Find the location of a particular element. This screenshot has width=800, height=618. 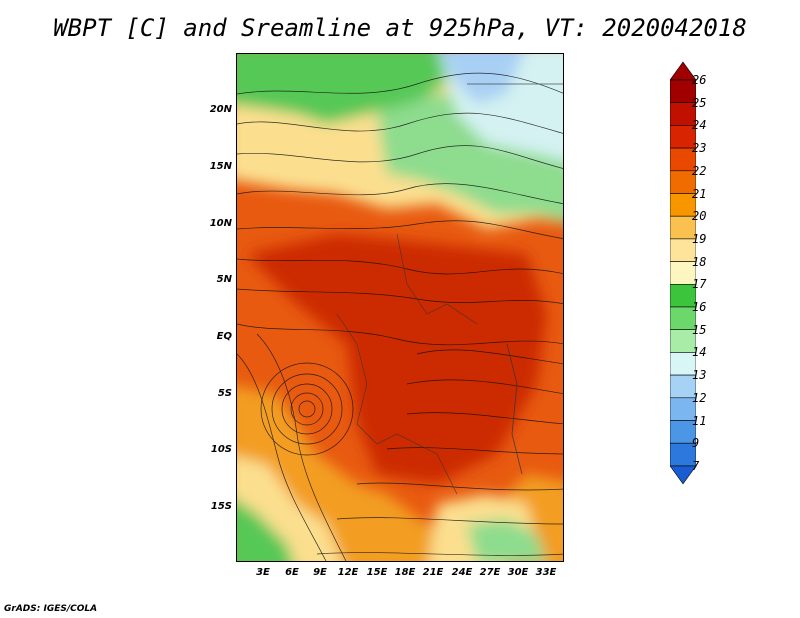

colorbar is located at coordinates (683, 273).